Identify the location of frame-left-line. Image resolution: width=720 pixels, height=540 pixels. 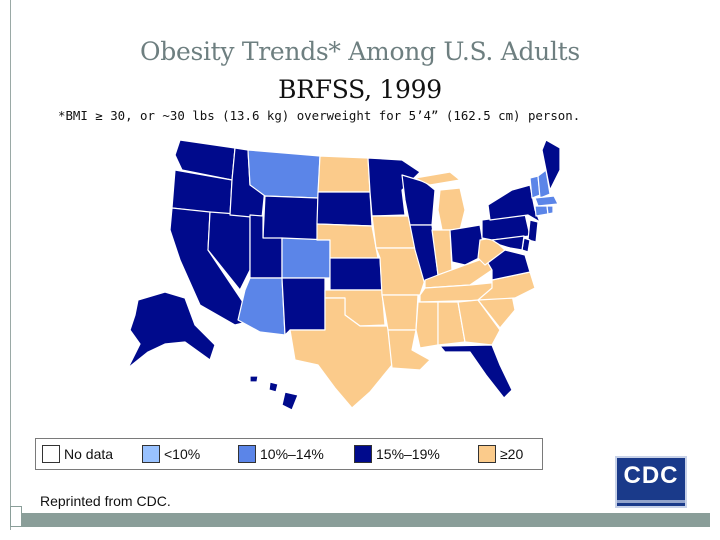
(10, 265).